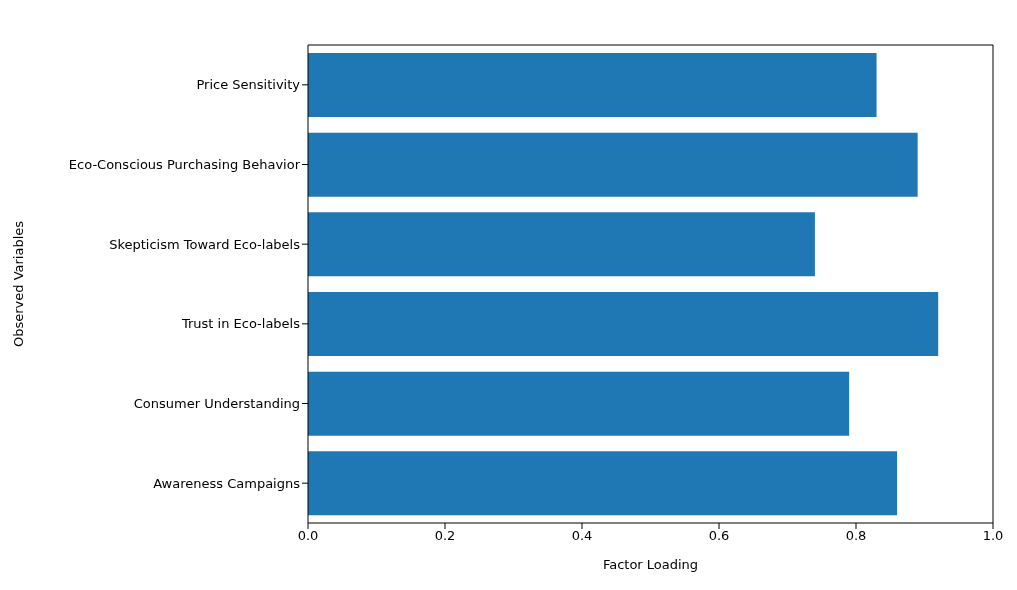 The height and width of the screenshot is (590, 1017). I want to click on y-tick-label: Price Sensitivity, so click(248, 85).